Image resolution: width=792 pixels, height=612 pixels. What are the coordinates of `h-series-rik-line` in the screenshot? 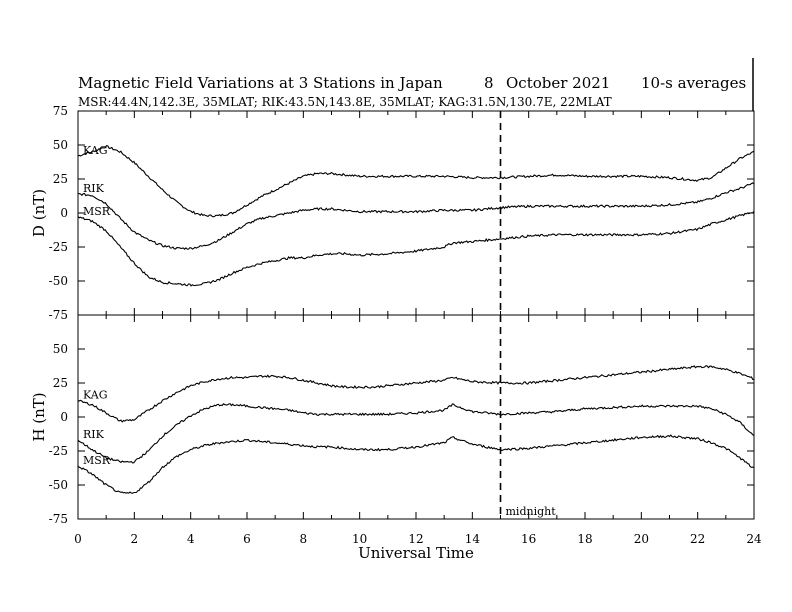 It's located at (416, 433).